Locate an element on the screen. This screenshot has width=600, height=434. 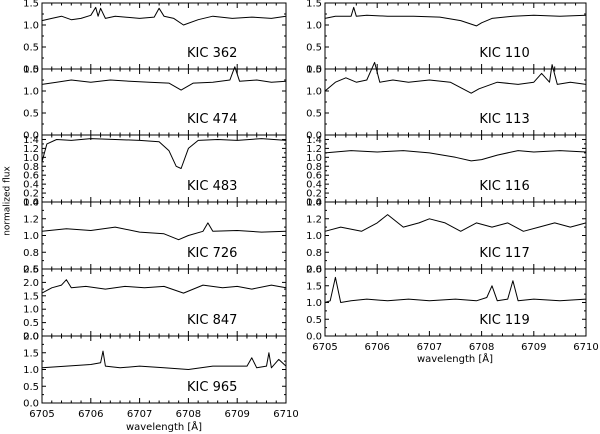
panel-kic-965-spectrum-line is located at coordinates (164, 360).